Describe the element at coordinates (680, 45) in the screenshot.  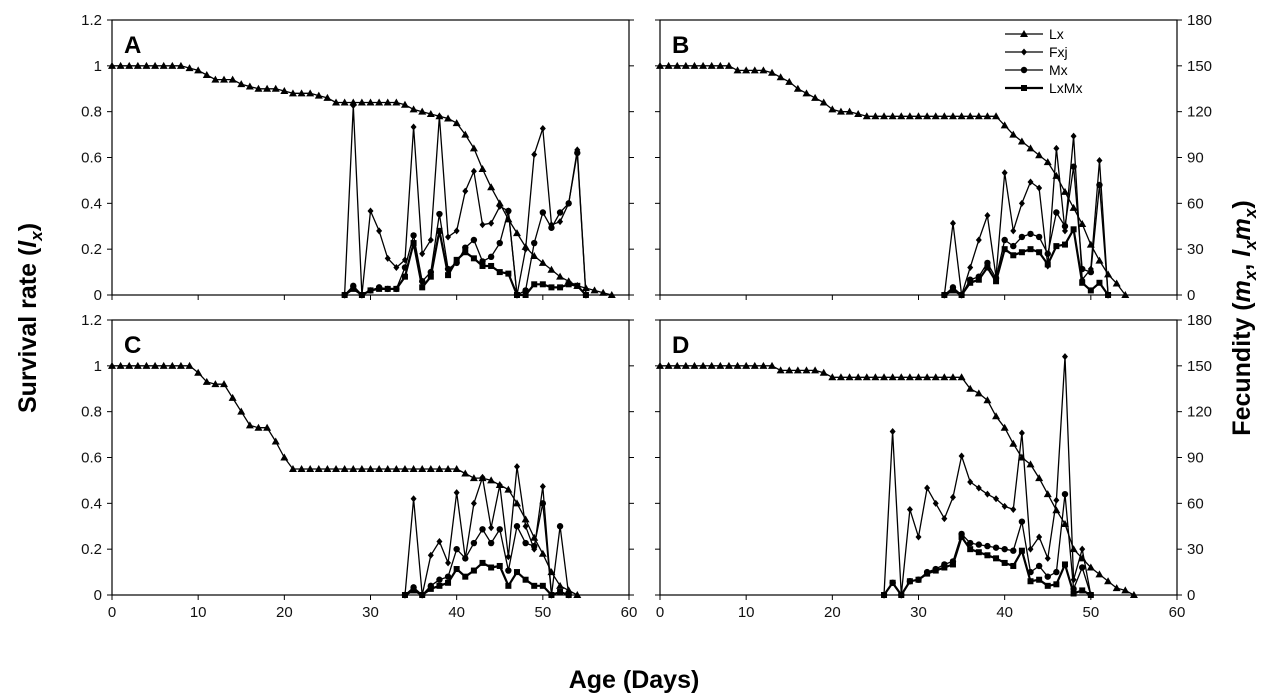
I see `panel-label-b: B` at that location.